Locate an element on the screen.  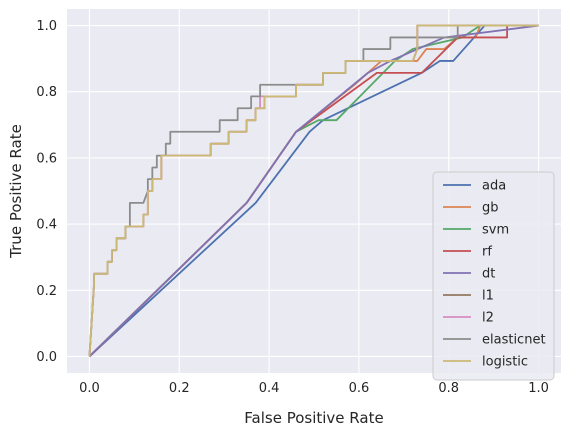
x-tick-labels: 0.0 0.2 0.4 0.6 0.8 1.0 is located at coordinates (314, 388).